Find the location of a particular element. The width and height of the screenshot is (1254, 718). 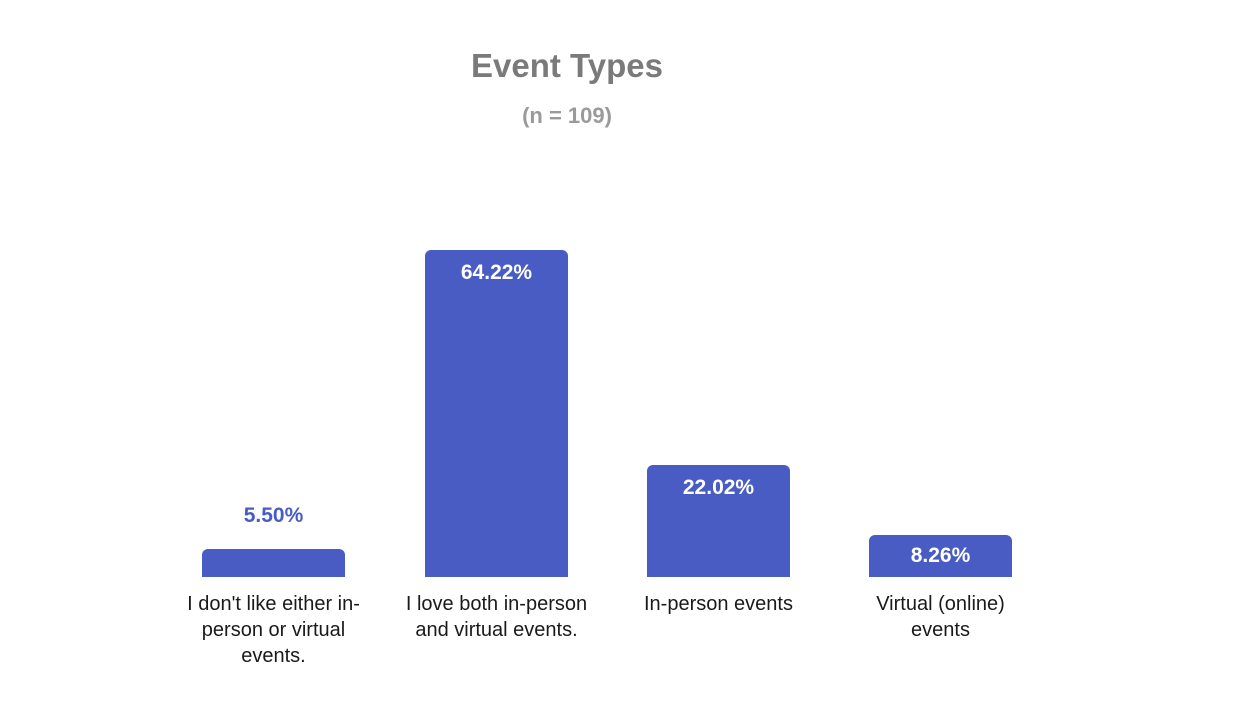

category-label-4: Virtual (online) events is located at coordinates (940, 617).